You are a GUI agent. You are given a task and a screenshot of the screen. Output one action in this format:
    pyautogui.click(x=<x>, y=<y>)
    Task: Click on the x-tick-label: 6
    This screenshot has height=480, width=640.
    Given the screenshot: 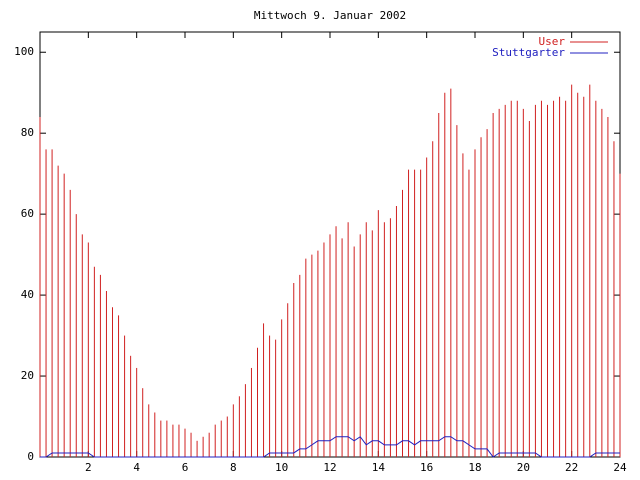 What is the action you would take?
    pyautogui.click(x=185, y=467)
    